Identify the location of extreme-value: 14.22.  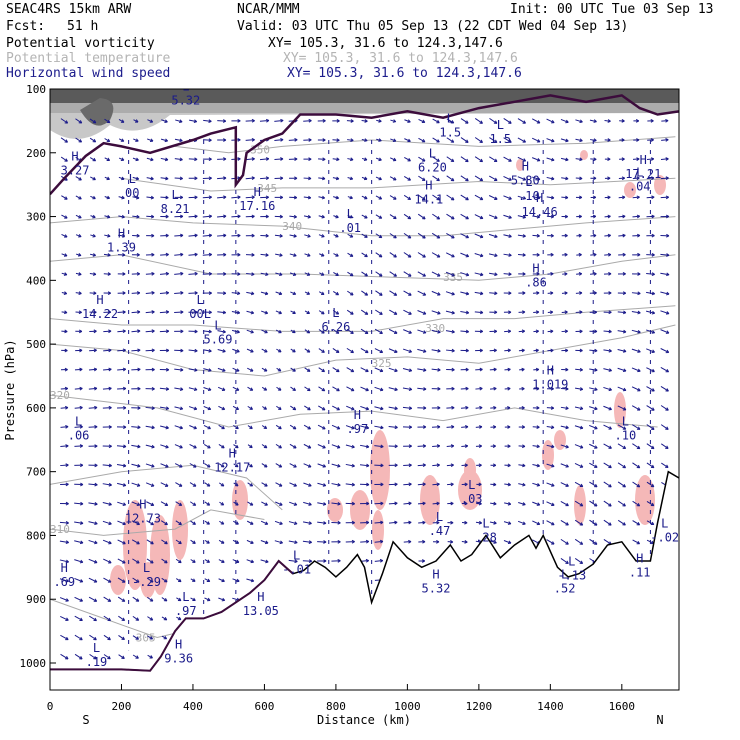
(100, 314).